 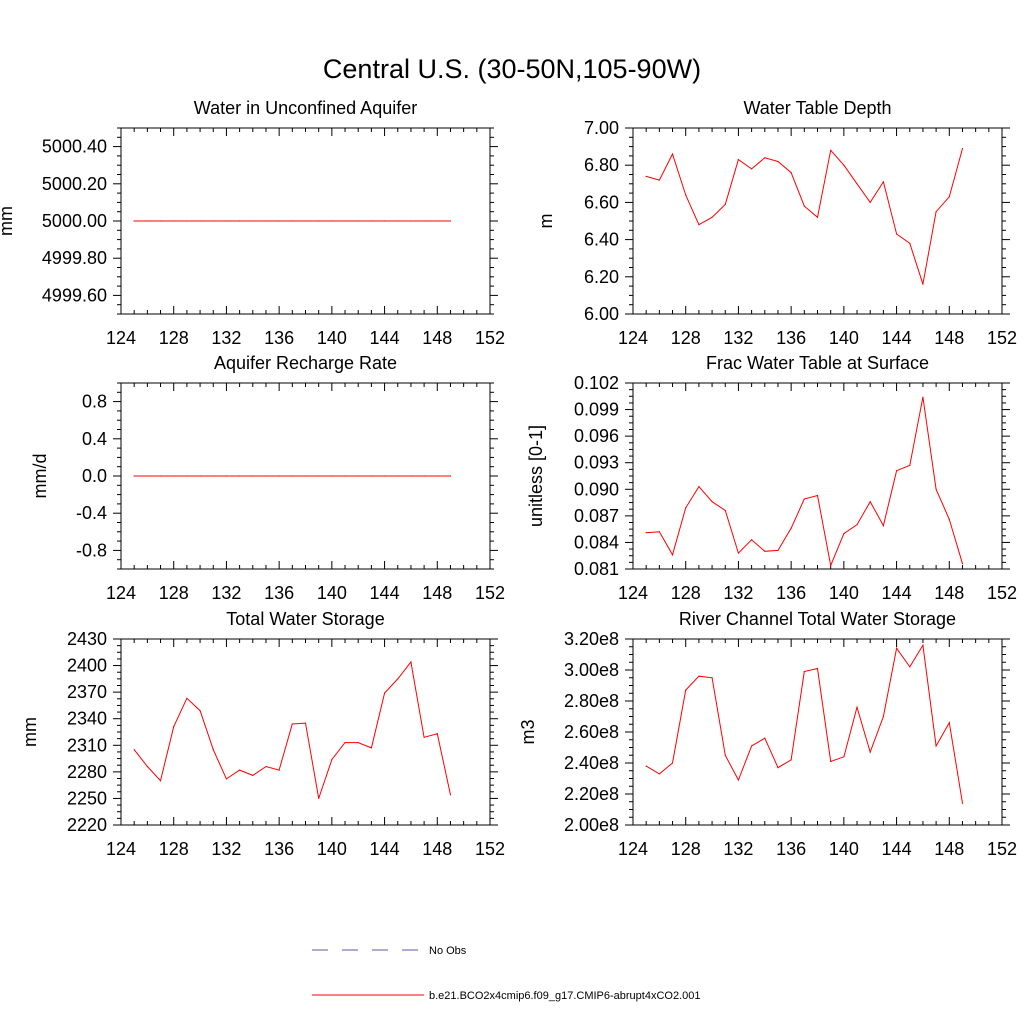 I want to click on y-axis-label: unitless [0-1], so click(x=536, y=476).